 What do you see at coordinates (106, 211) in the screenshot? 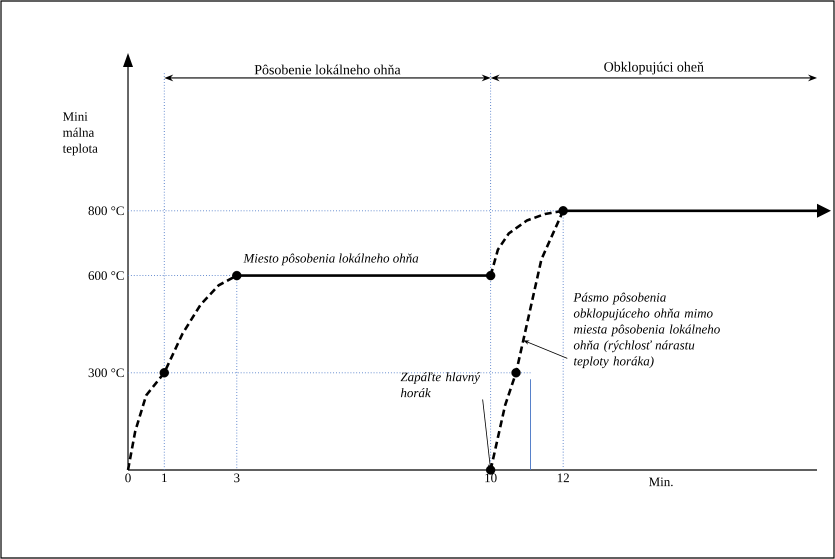
I see `y-tick-label: 800 °C` at bounding box center [106, 211].